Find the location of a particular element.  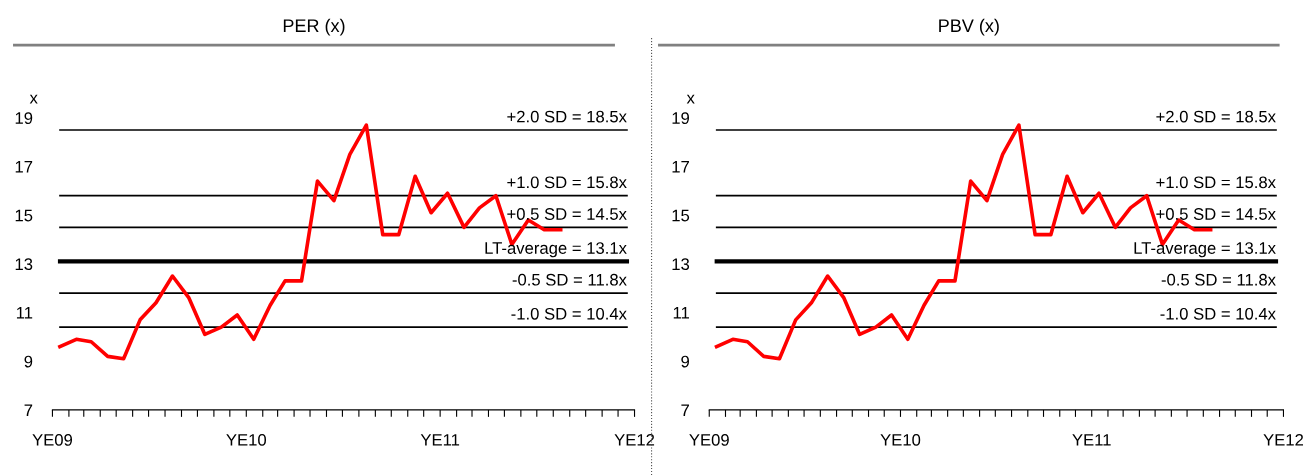

chart-title: PER (x) is located at coordinates (314, 27).